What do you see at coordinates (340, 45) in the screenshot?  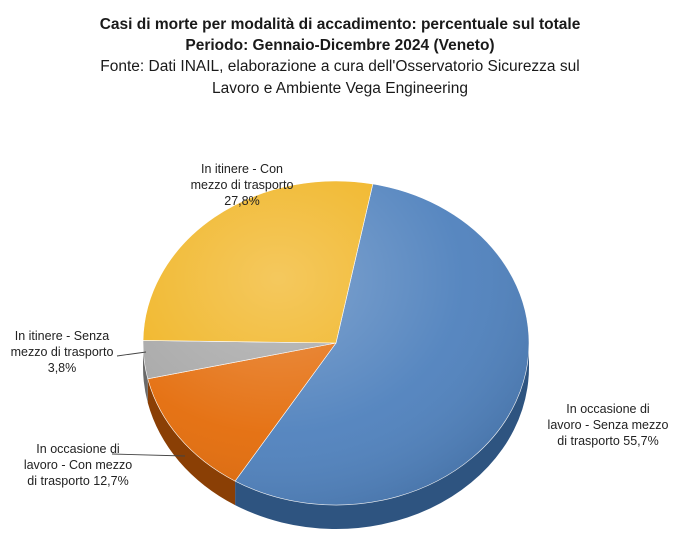 I see `chart-subtitle: Periodo: Gennaio-Dicembre 2024 (Veneto)` at bounding box center [340, 45].